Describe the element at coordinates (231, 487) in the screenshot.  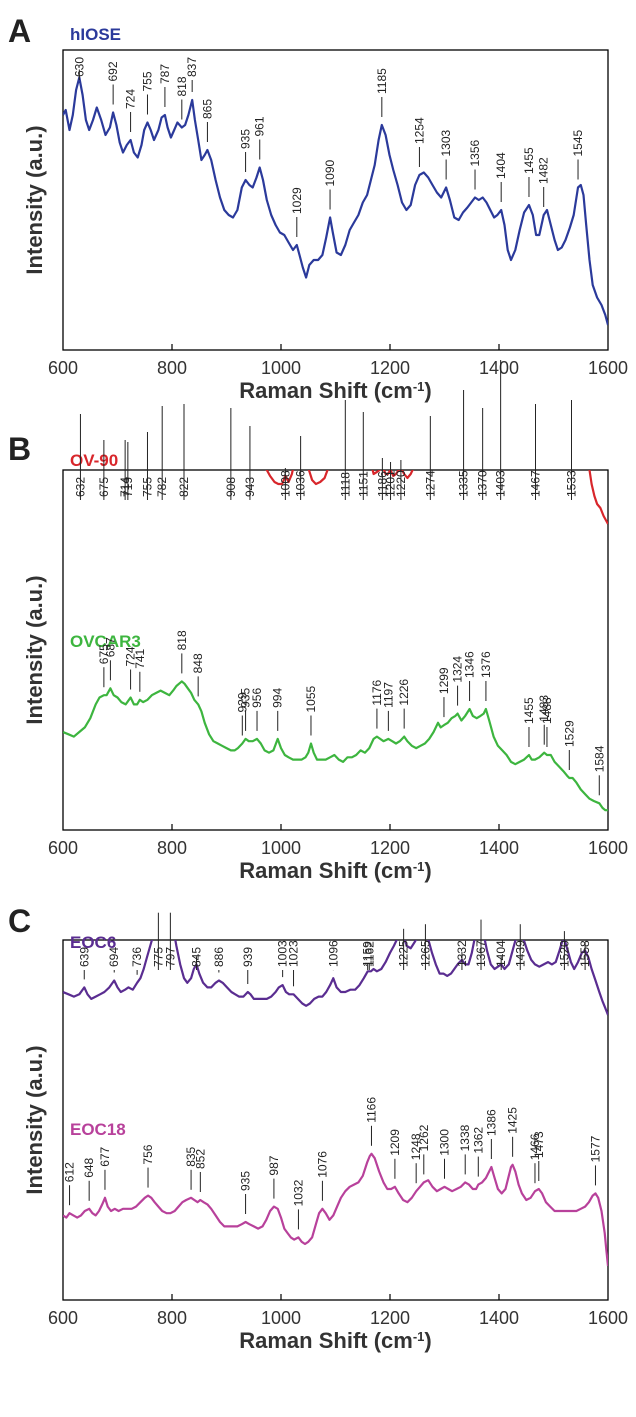
I see `peak-label: 908` at that location.